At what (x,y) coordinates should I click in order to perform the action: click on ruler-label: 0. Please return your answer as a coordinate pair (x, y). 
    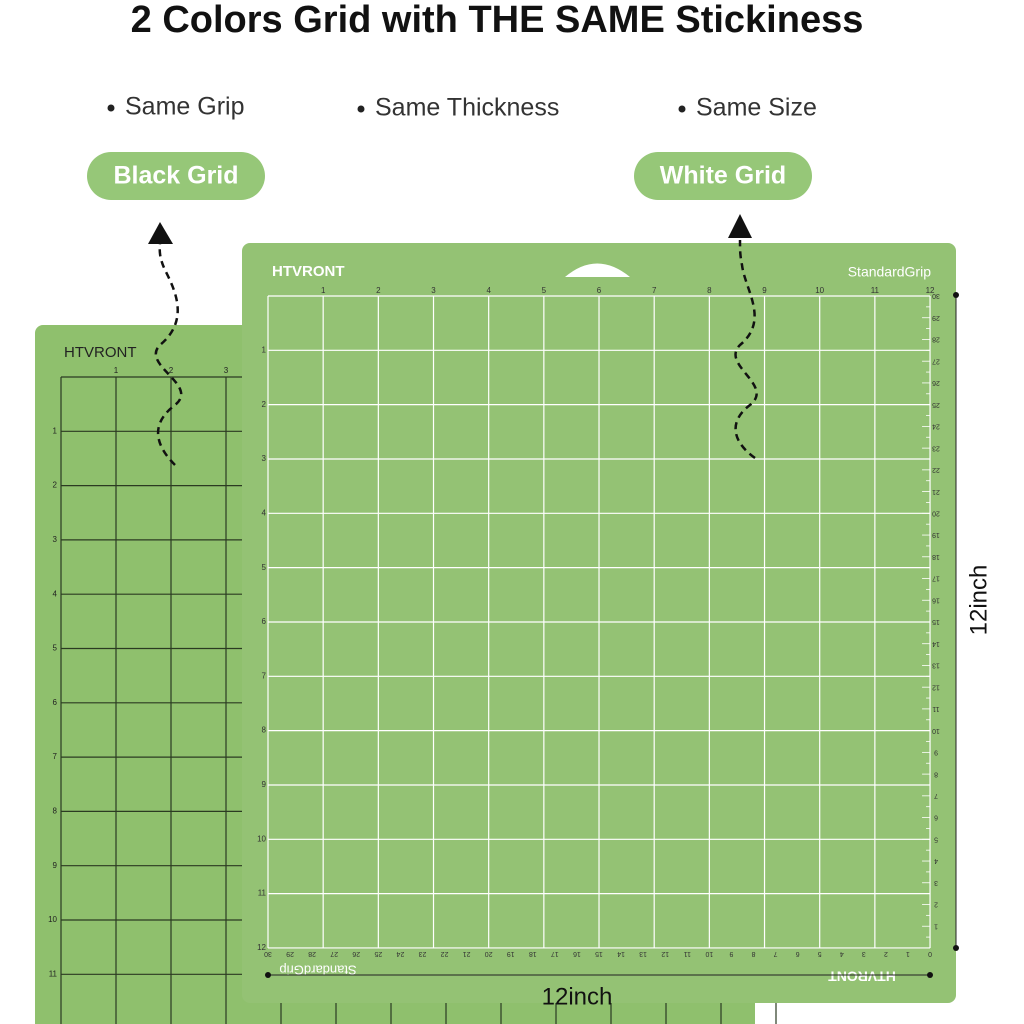
    Looking at the image, I should click on (930, 953).